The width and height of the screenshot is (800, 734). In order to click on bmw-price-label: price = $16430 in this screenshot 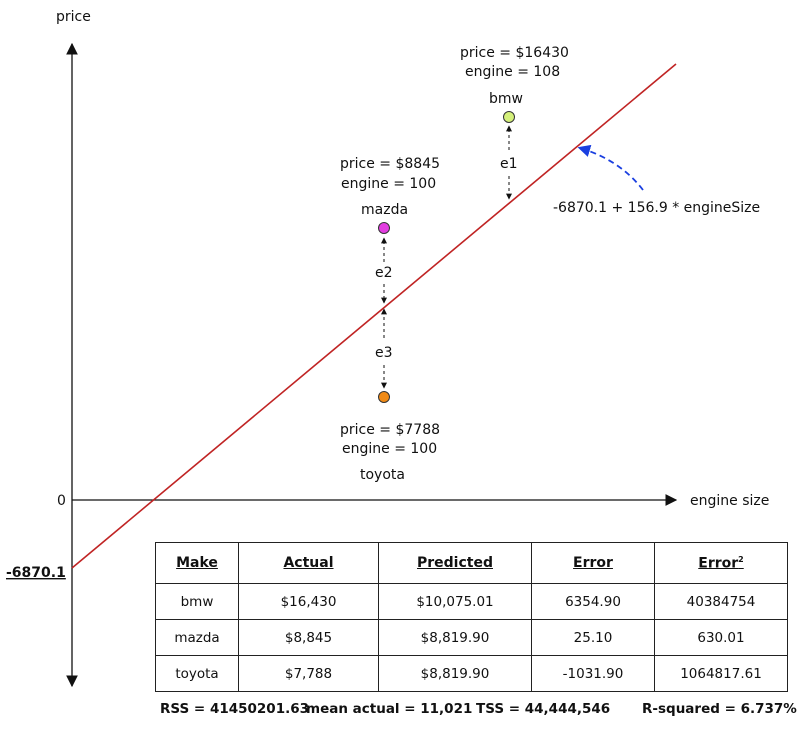, I will do `click(514, 53)`.